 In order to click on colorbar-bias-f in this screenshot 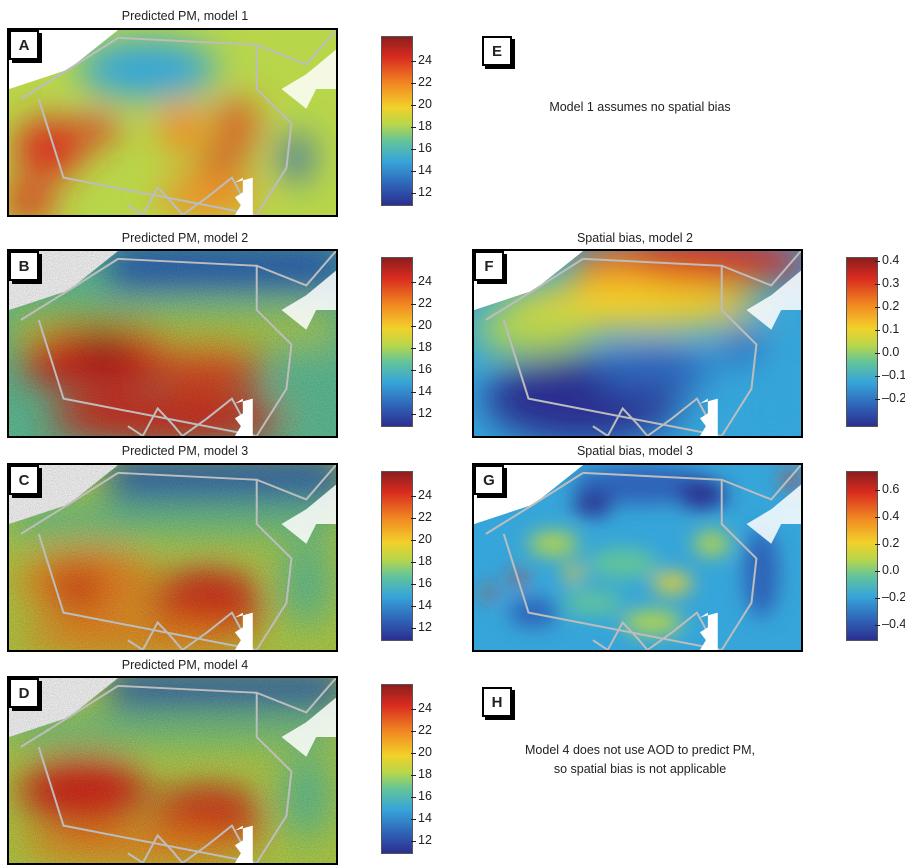, I will do `click(862, 342)`.